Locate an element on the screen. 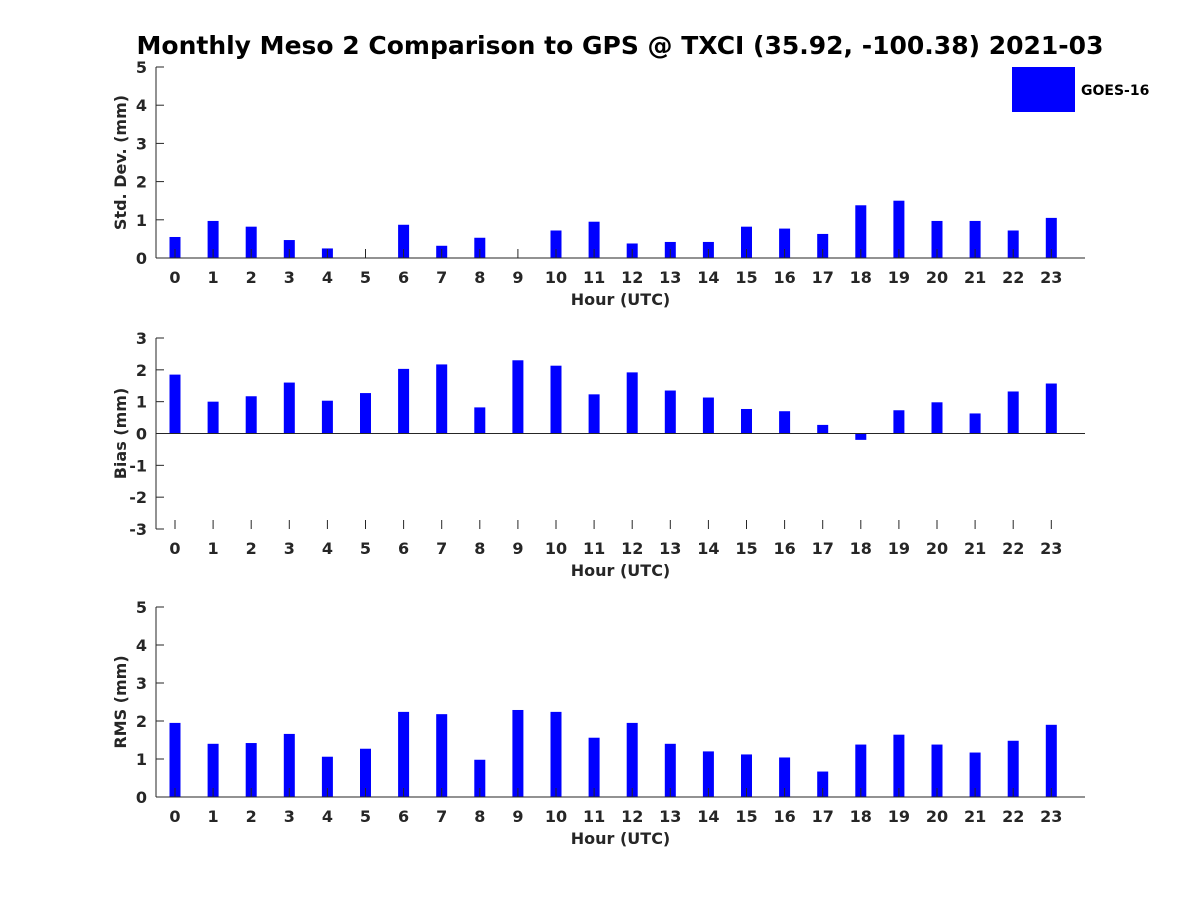 Image resolution: width=1200 pixels, height=900 pixels. y-tick-label: -1 is located at coordinates (138, 465).